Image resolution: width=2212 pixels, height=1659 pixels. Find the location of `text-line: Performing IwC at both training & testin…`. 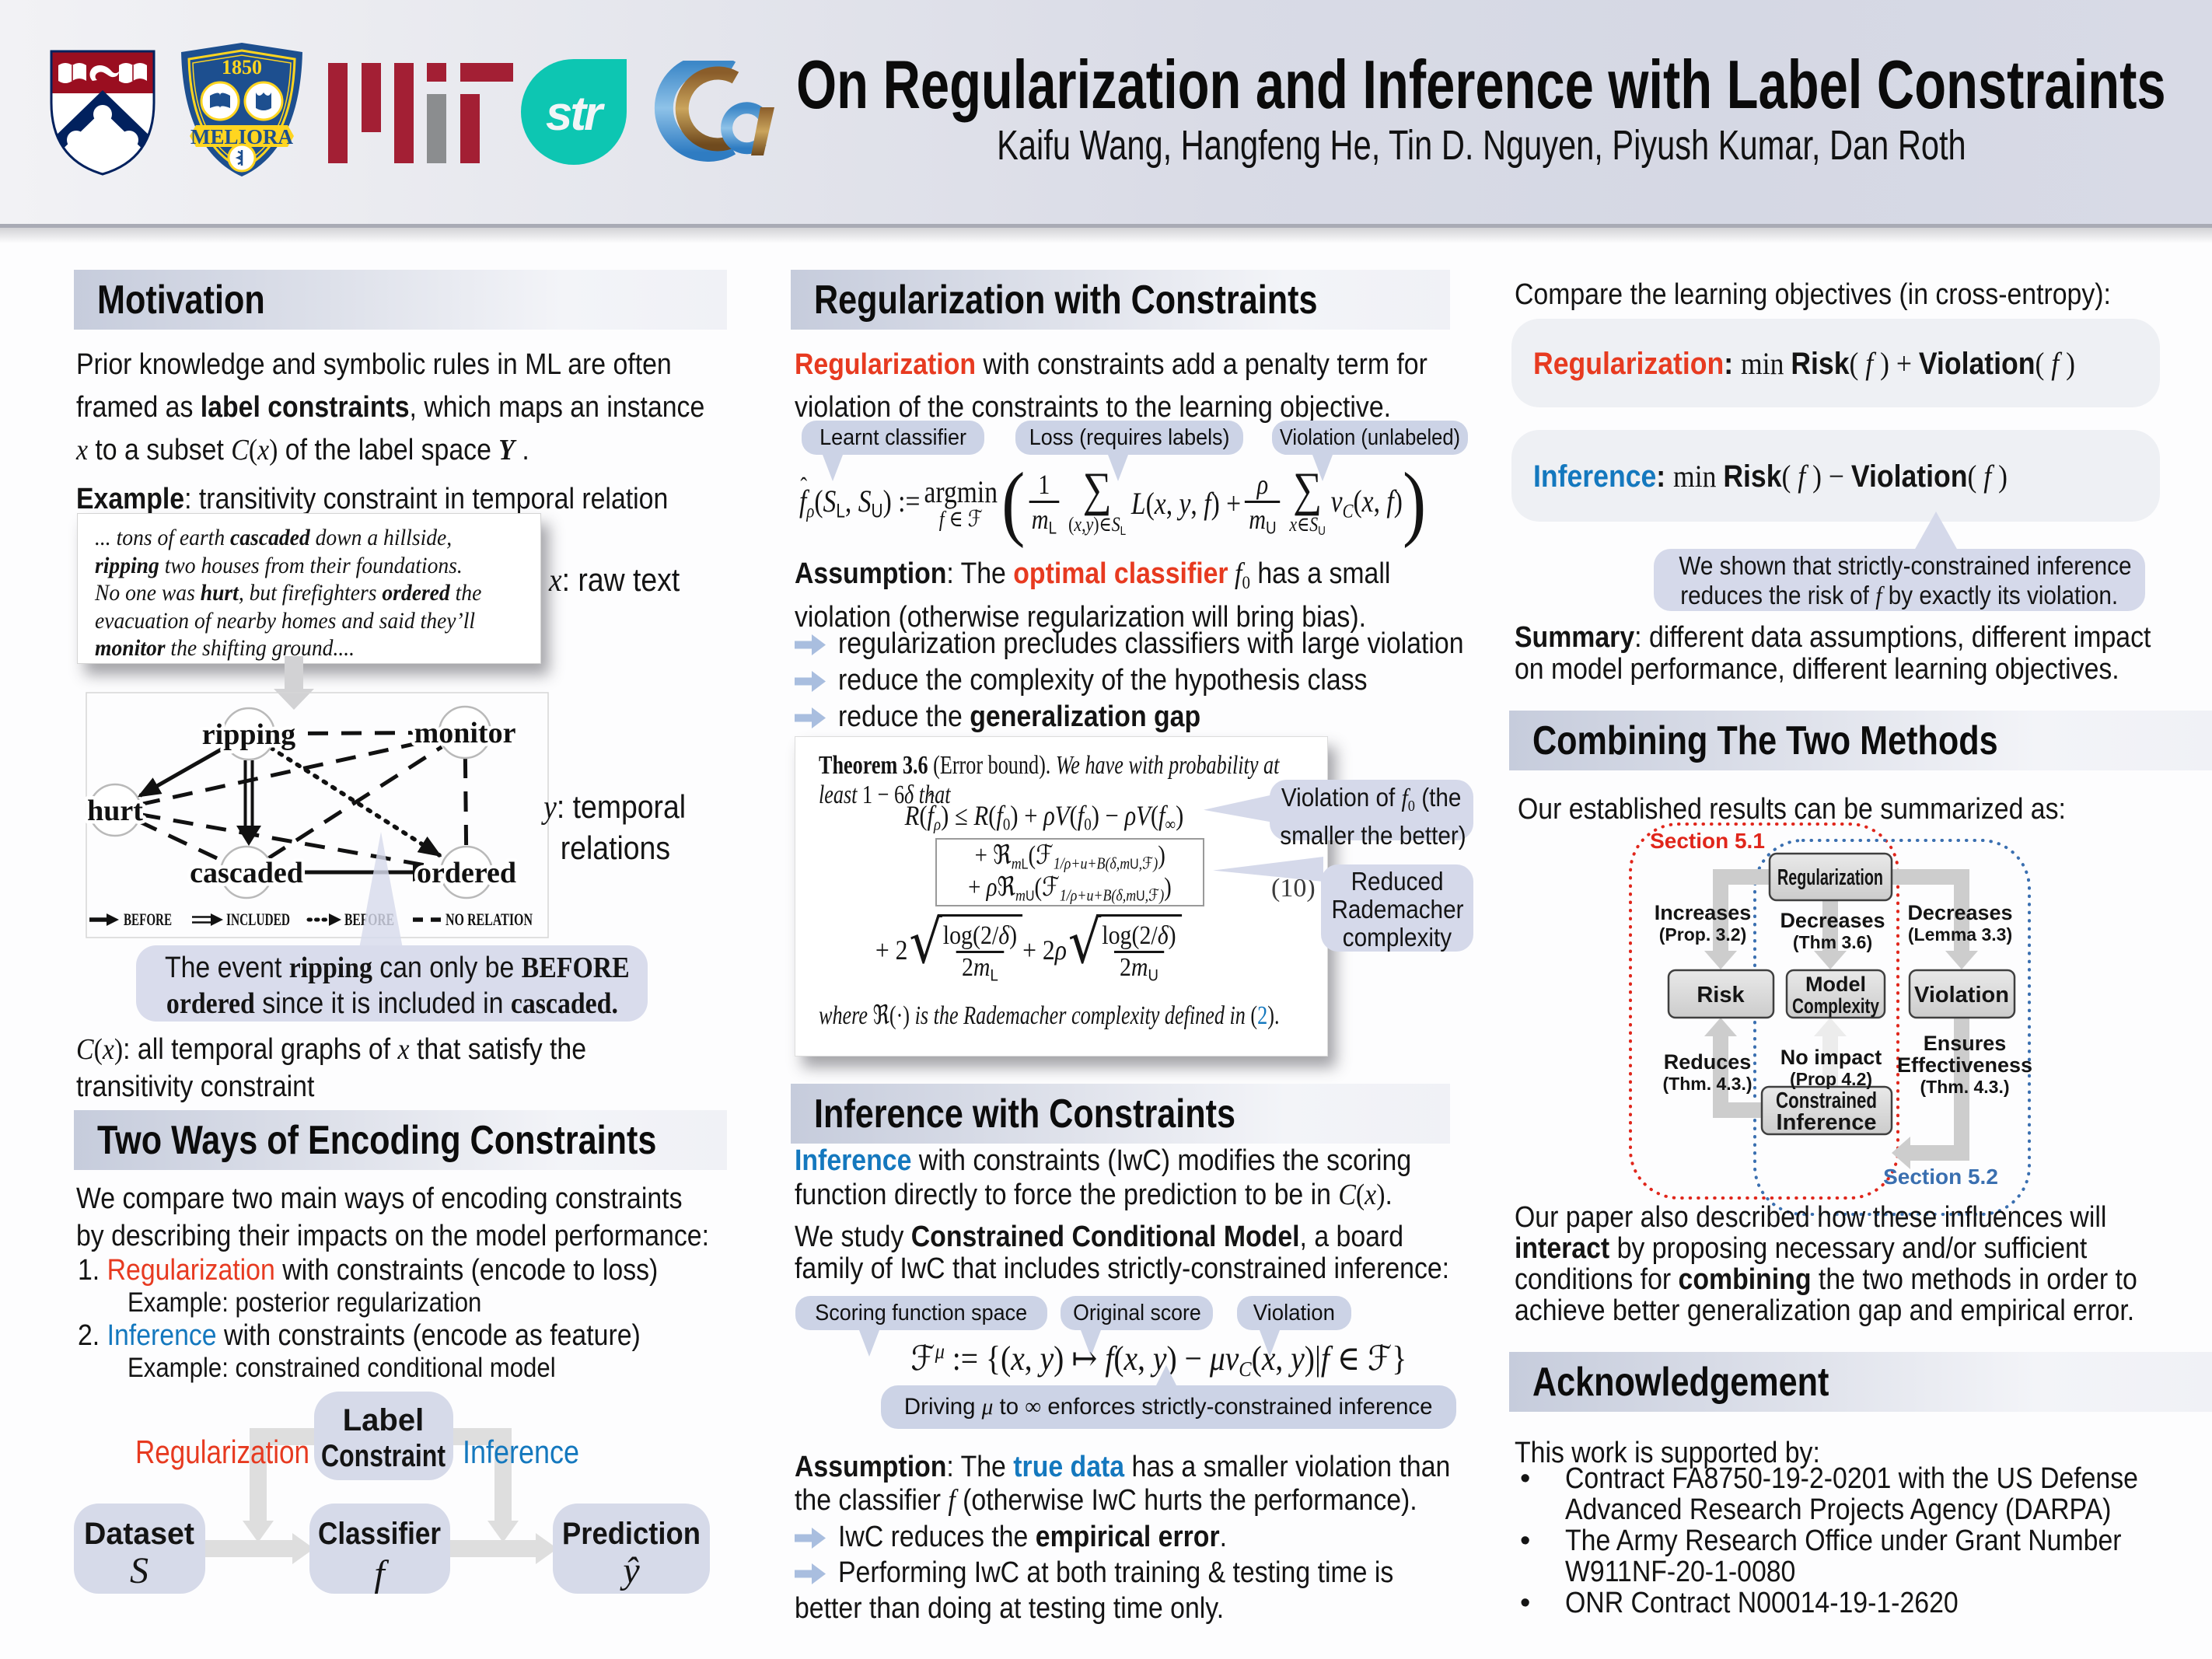

text-line: Performing IwC at both training & testin… is located at coordinates (1128, 1574).